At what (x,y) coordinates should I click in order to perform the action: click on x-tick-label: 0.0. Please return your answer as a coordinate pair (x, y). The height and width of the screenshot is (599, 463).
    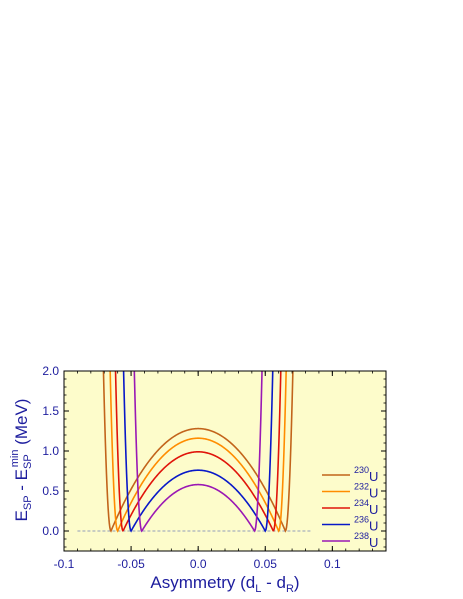
    Looking at the image, I should click on (198, 564).